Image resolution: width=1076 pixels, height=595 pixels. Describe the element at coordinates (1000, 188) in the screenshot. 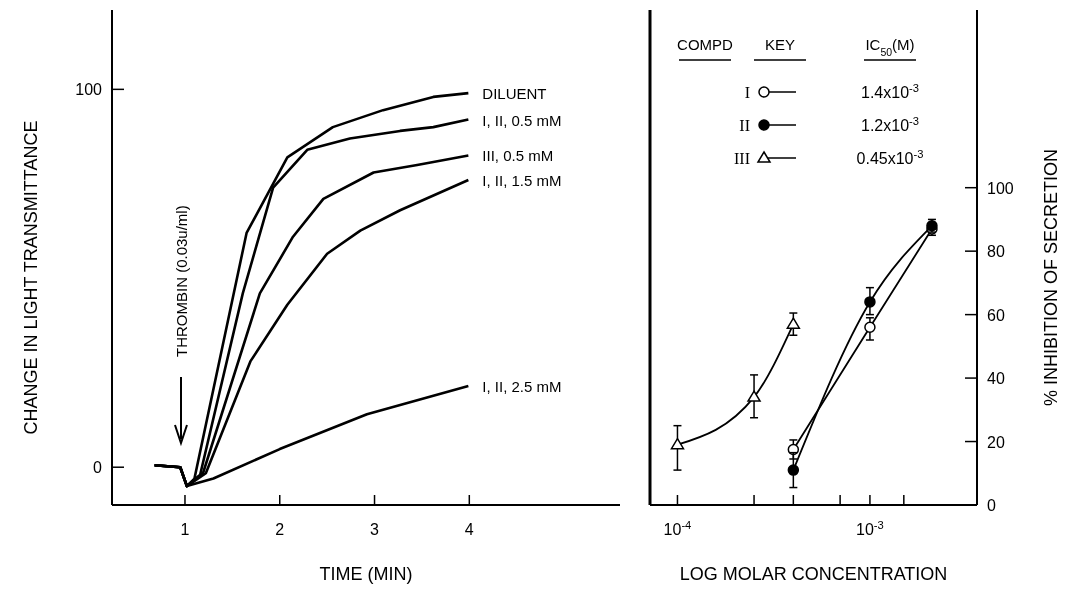

I see `y2-tick-label: 100` at that location.